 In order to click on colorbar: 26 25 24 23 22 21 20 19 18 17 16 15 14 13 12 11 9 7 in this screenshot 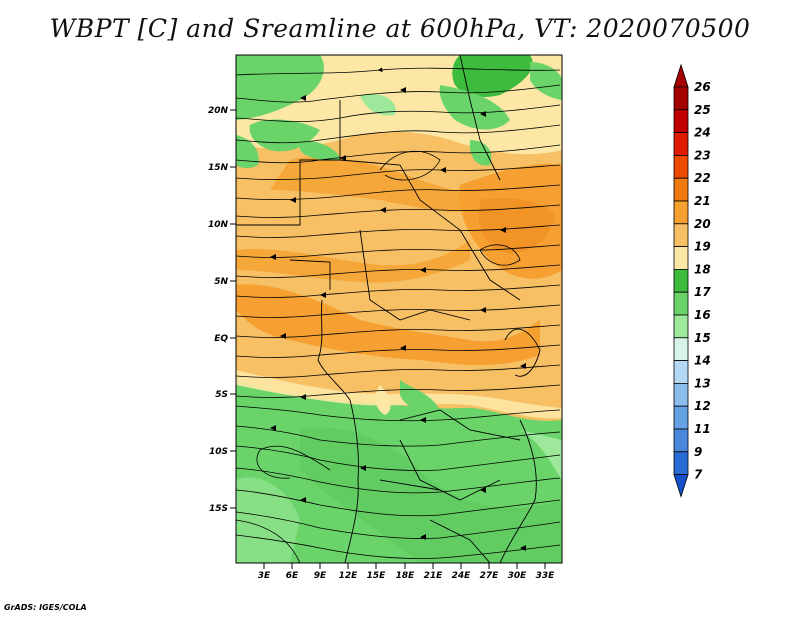, I will do `click(692, 280)`.